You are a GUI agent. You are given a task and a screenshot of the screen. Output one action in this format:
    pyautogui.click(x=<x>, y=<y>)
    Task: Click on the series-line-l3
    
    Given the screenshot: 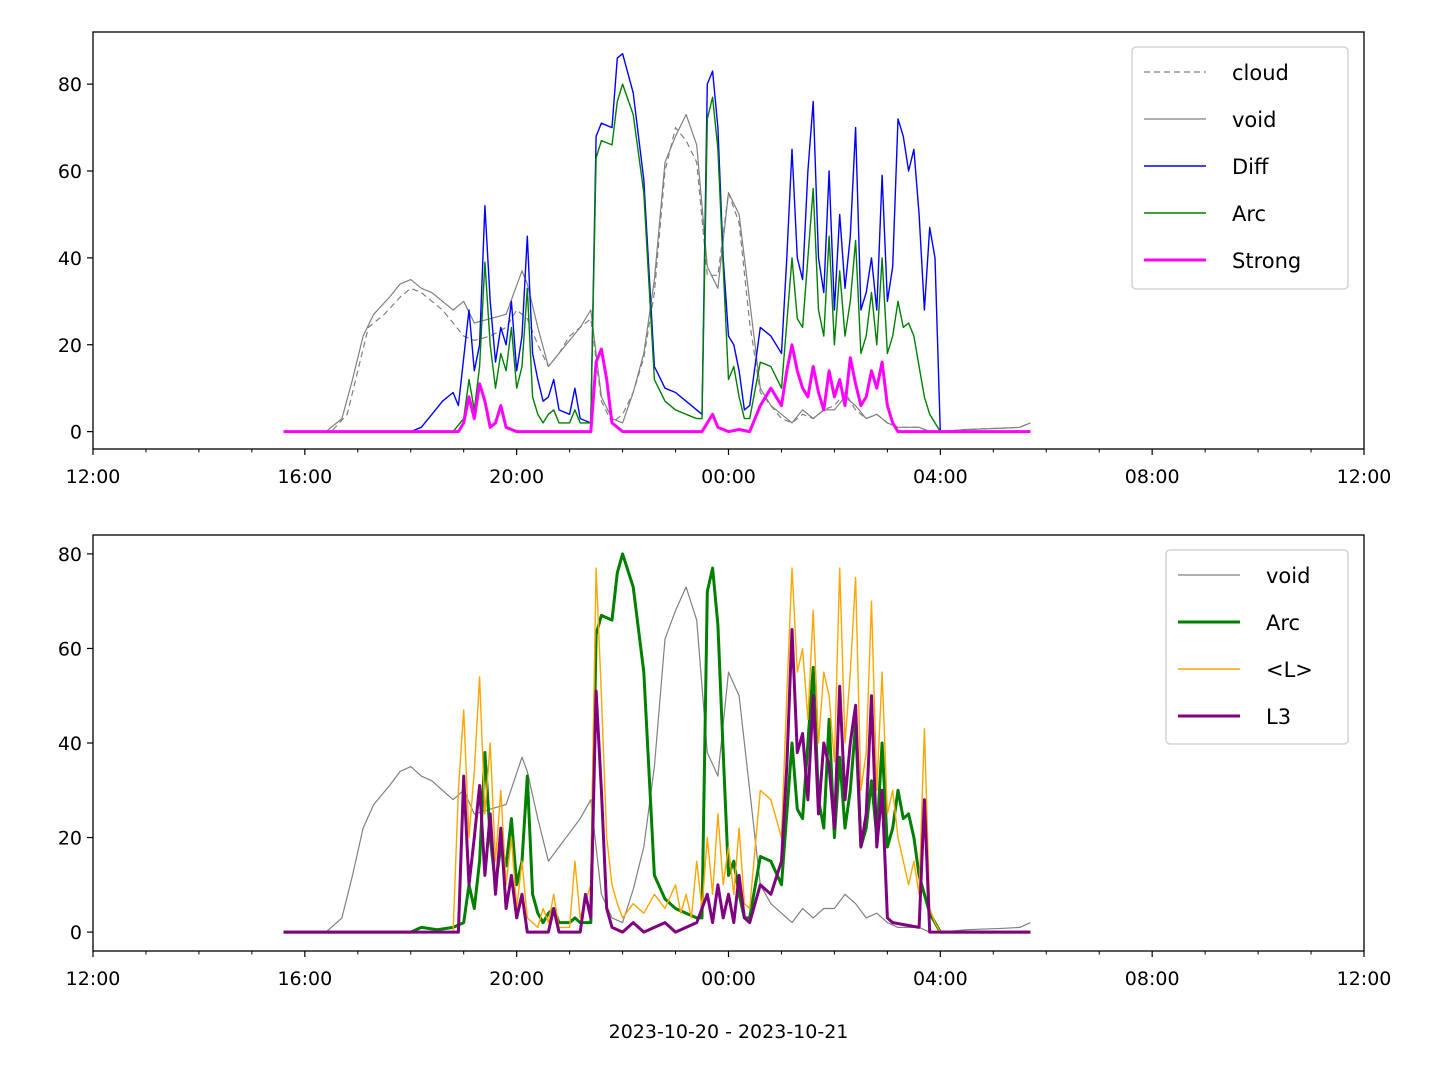 What is the action you would take?
    pyautogui.click(x=657, y=781)
    